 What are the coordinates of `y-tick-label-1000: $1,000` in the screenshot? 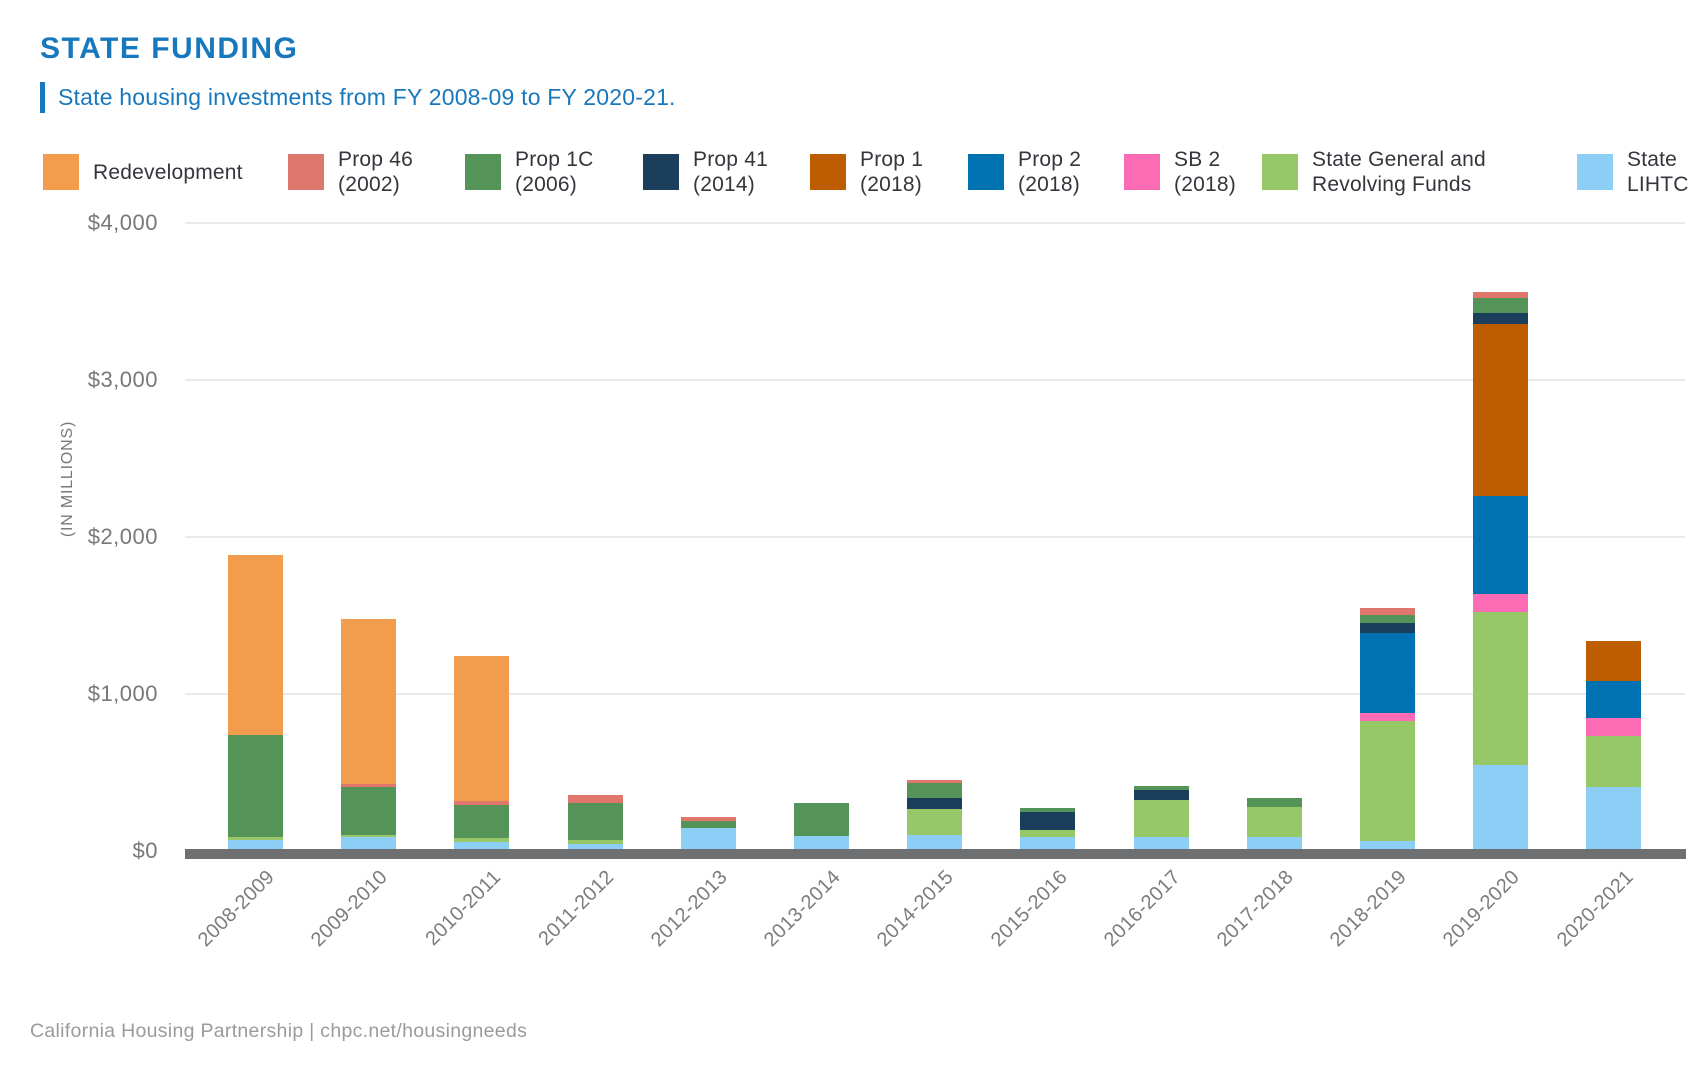 It's located at (122, 693).